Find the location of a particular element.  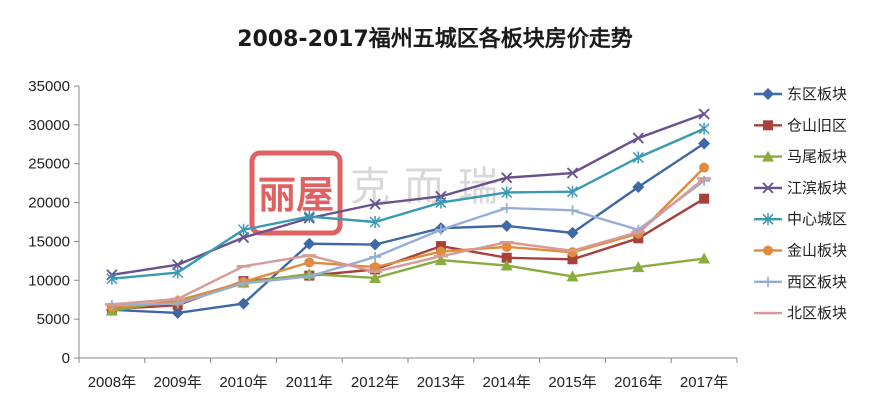

x-tick-label: 2012年 is located at coordinates (375, 382).